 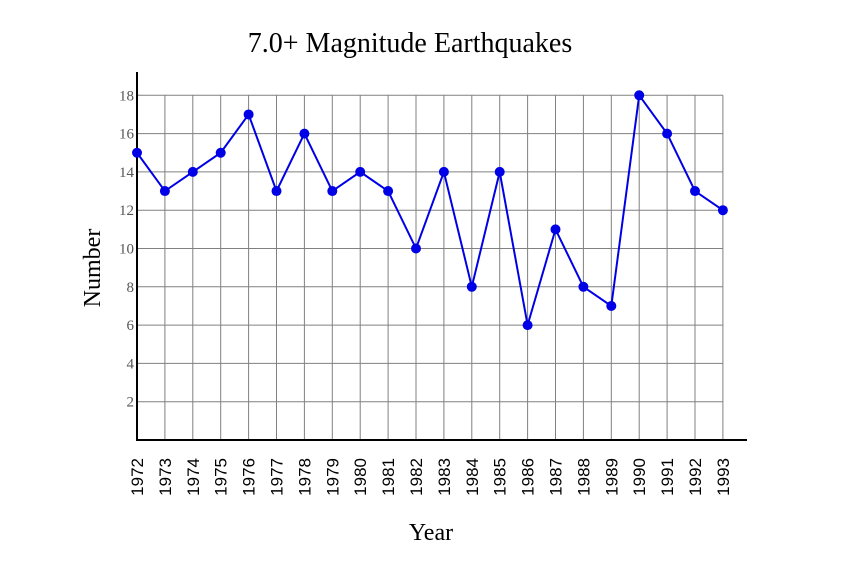 What do you see at coordinates (131, 403) in the screenshot?
I see `y-tick-label: 2` at bounding box center [131, 403].